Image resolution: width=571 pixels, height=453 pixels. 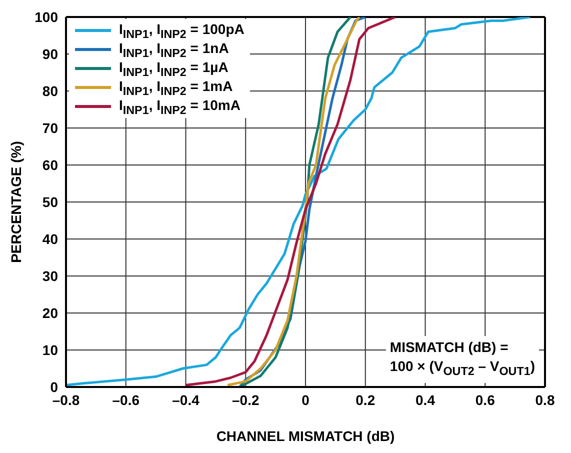 I want to click on x-tick-label: –0.6, so click(x=126, y=400).